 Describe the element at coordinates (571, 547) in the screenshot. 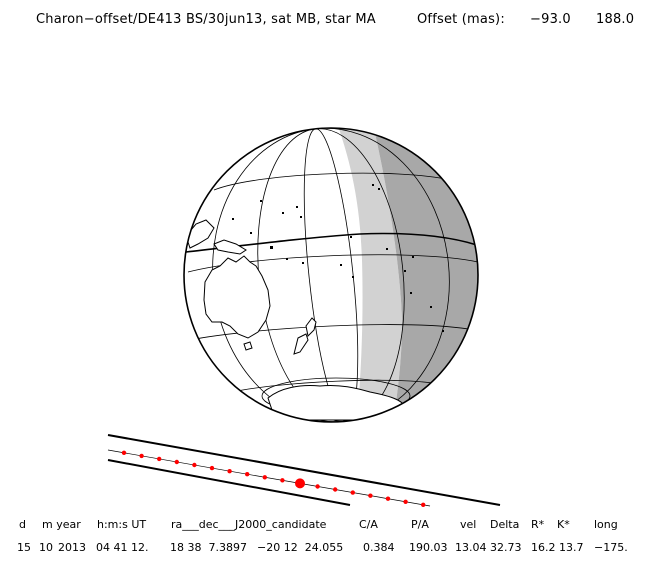

I see `value-kstar: 13.7` at that location.